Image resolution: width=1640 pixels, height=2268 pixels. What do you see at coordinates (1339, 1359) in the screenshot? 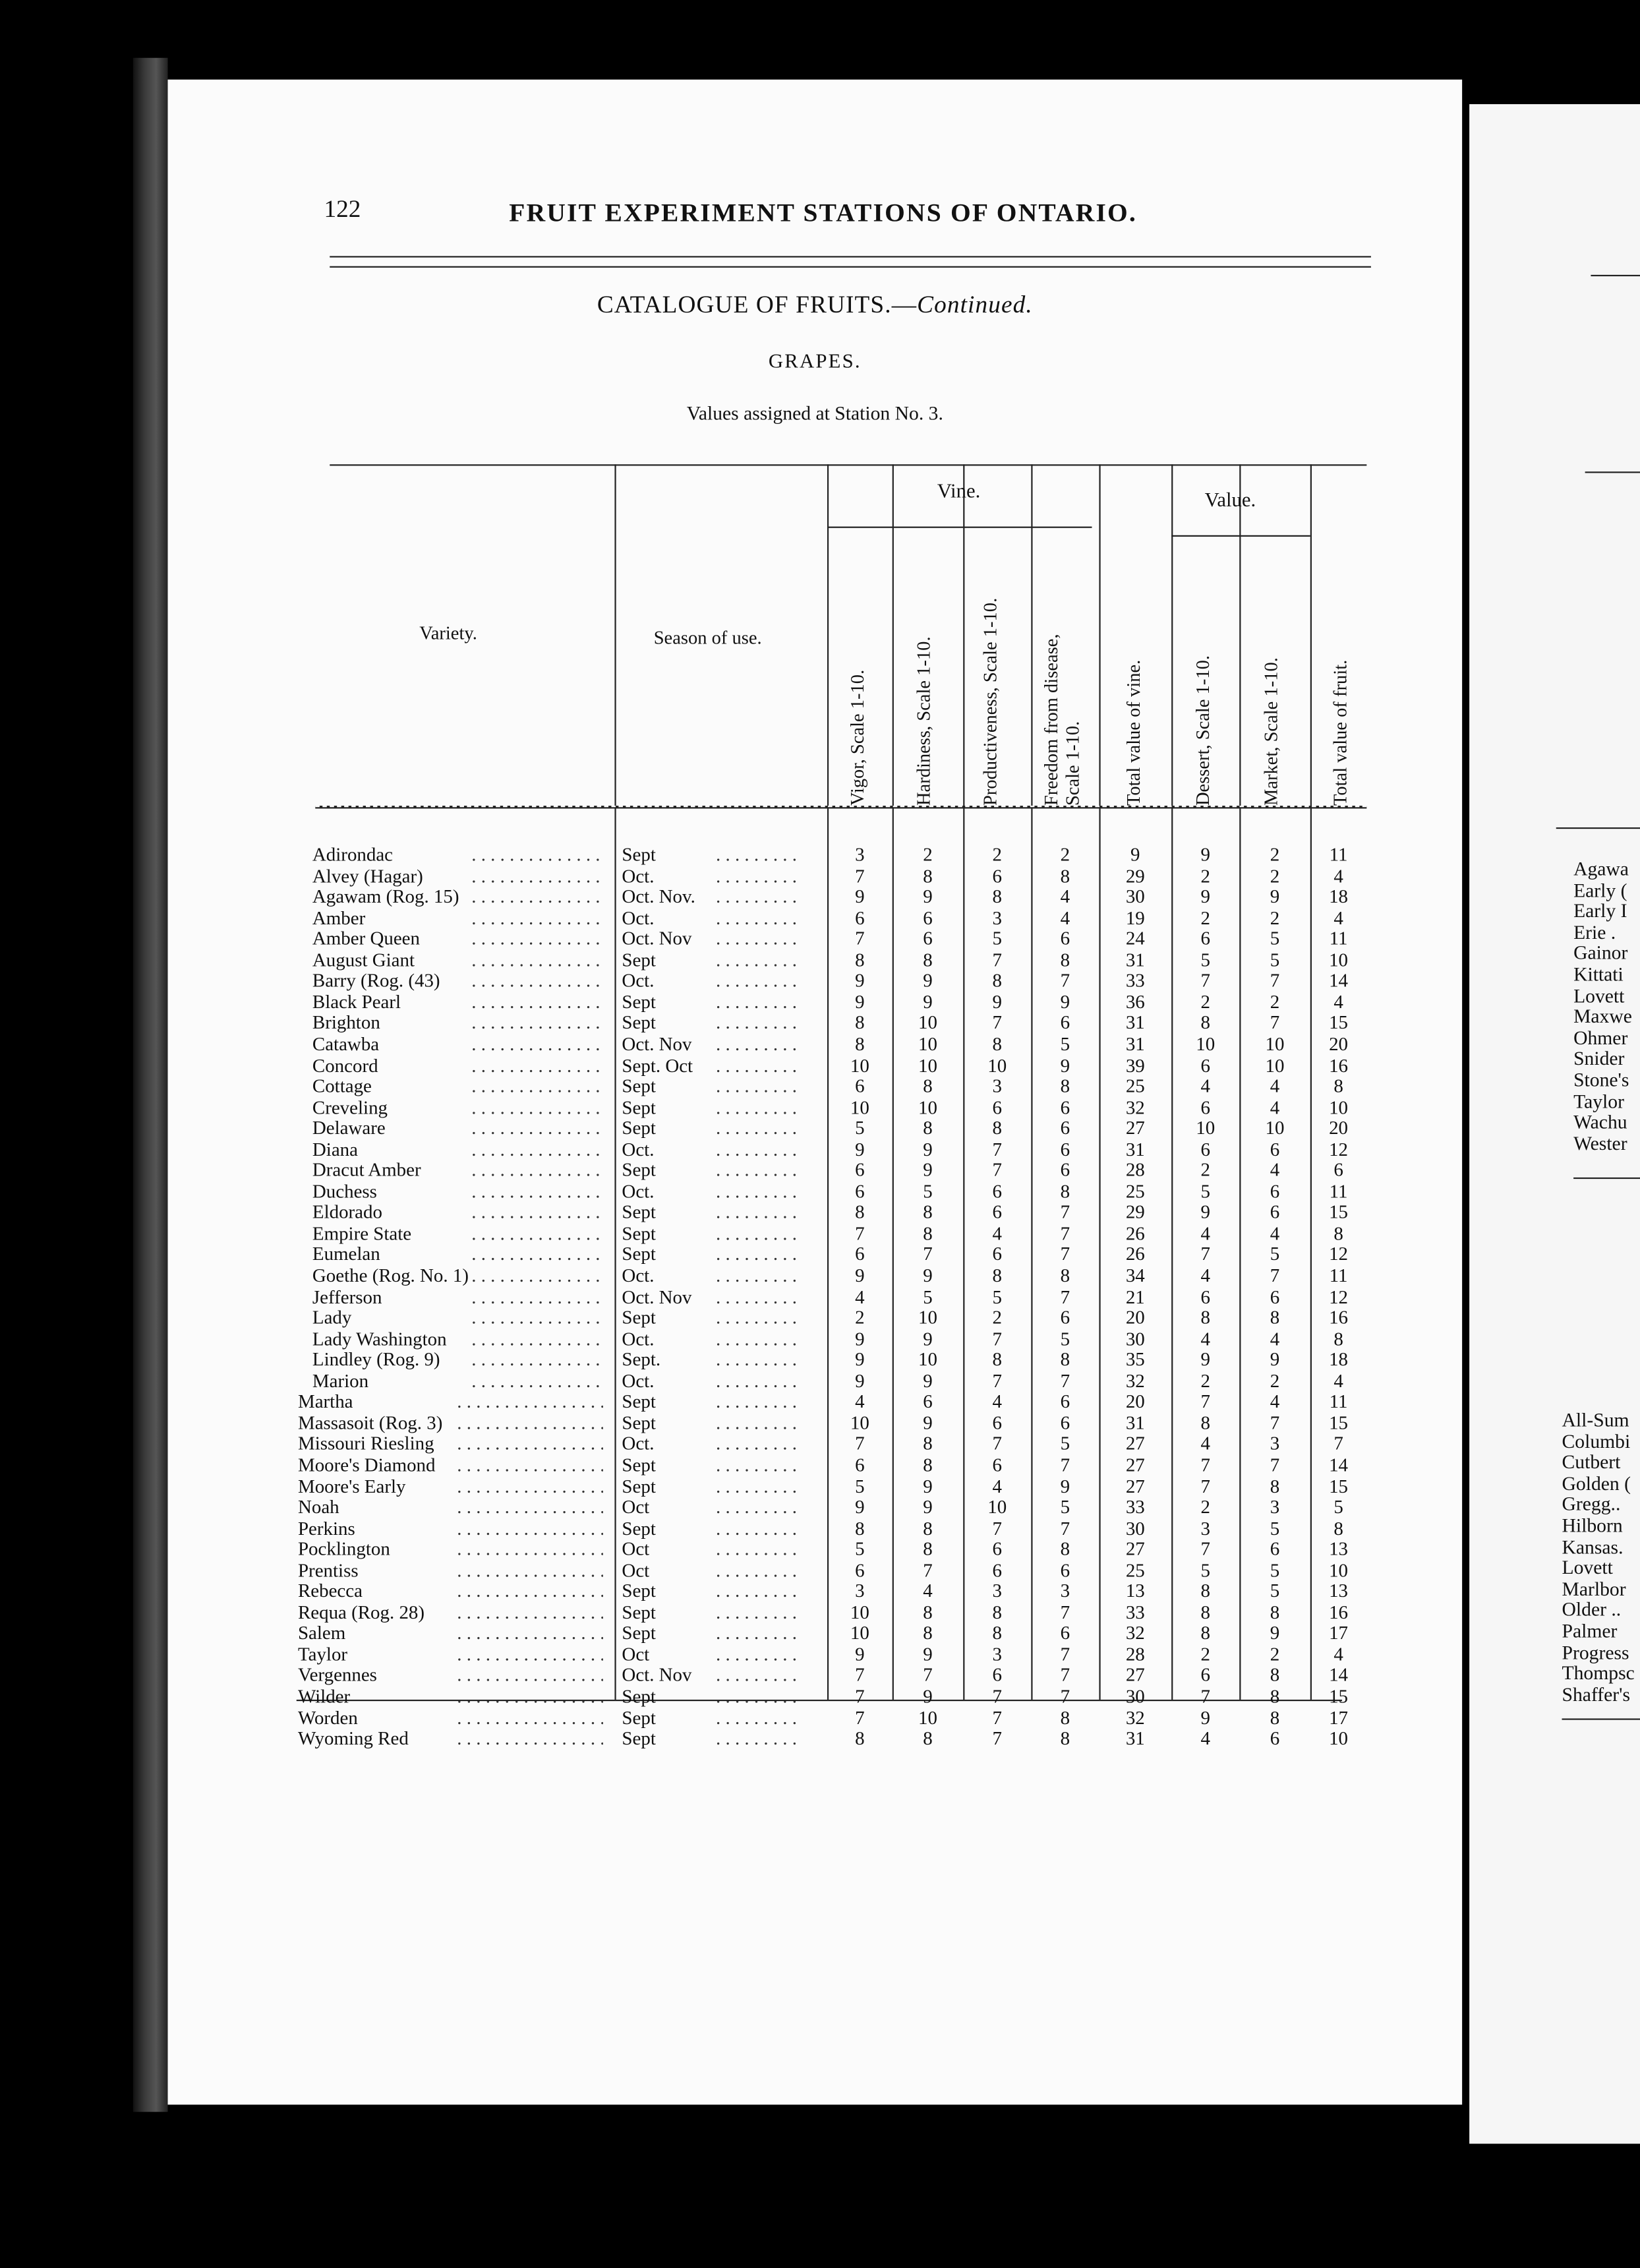
I see `score-cell: 18` at bounding box center [1339, 1359].